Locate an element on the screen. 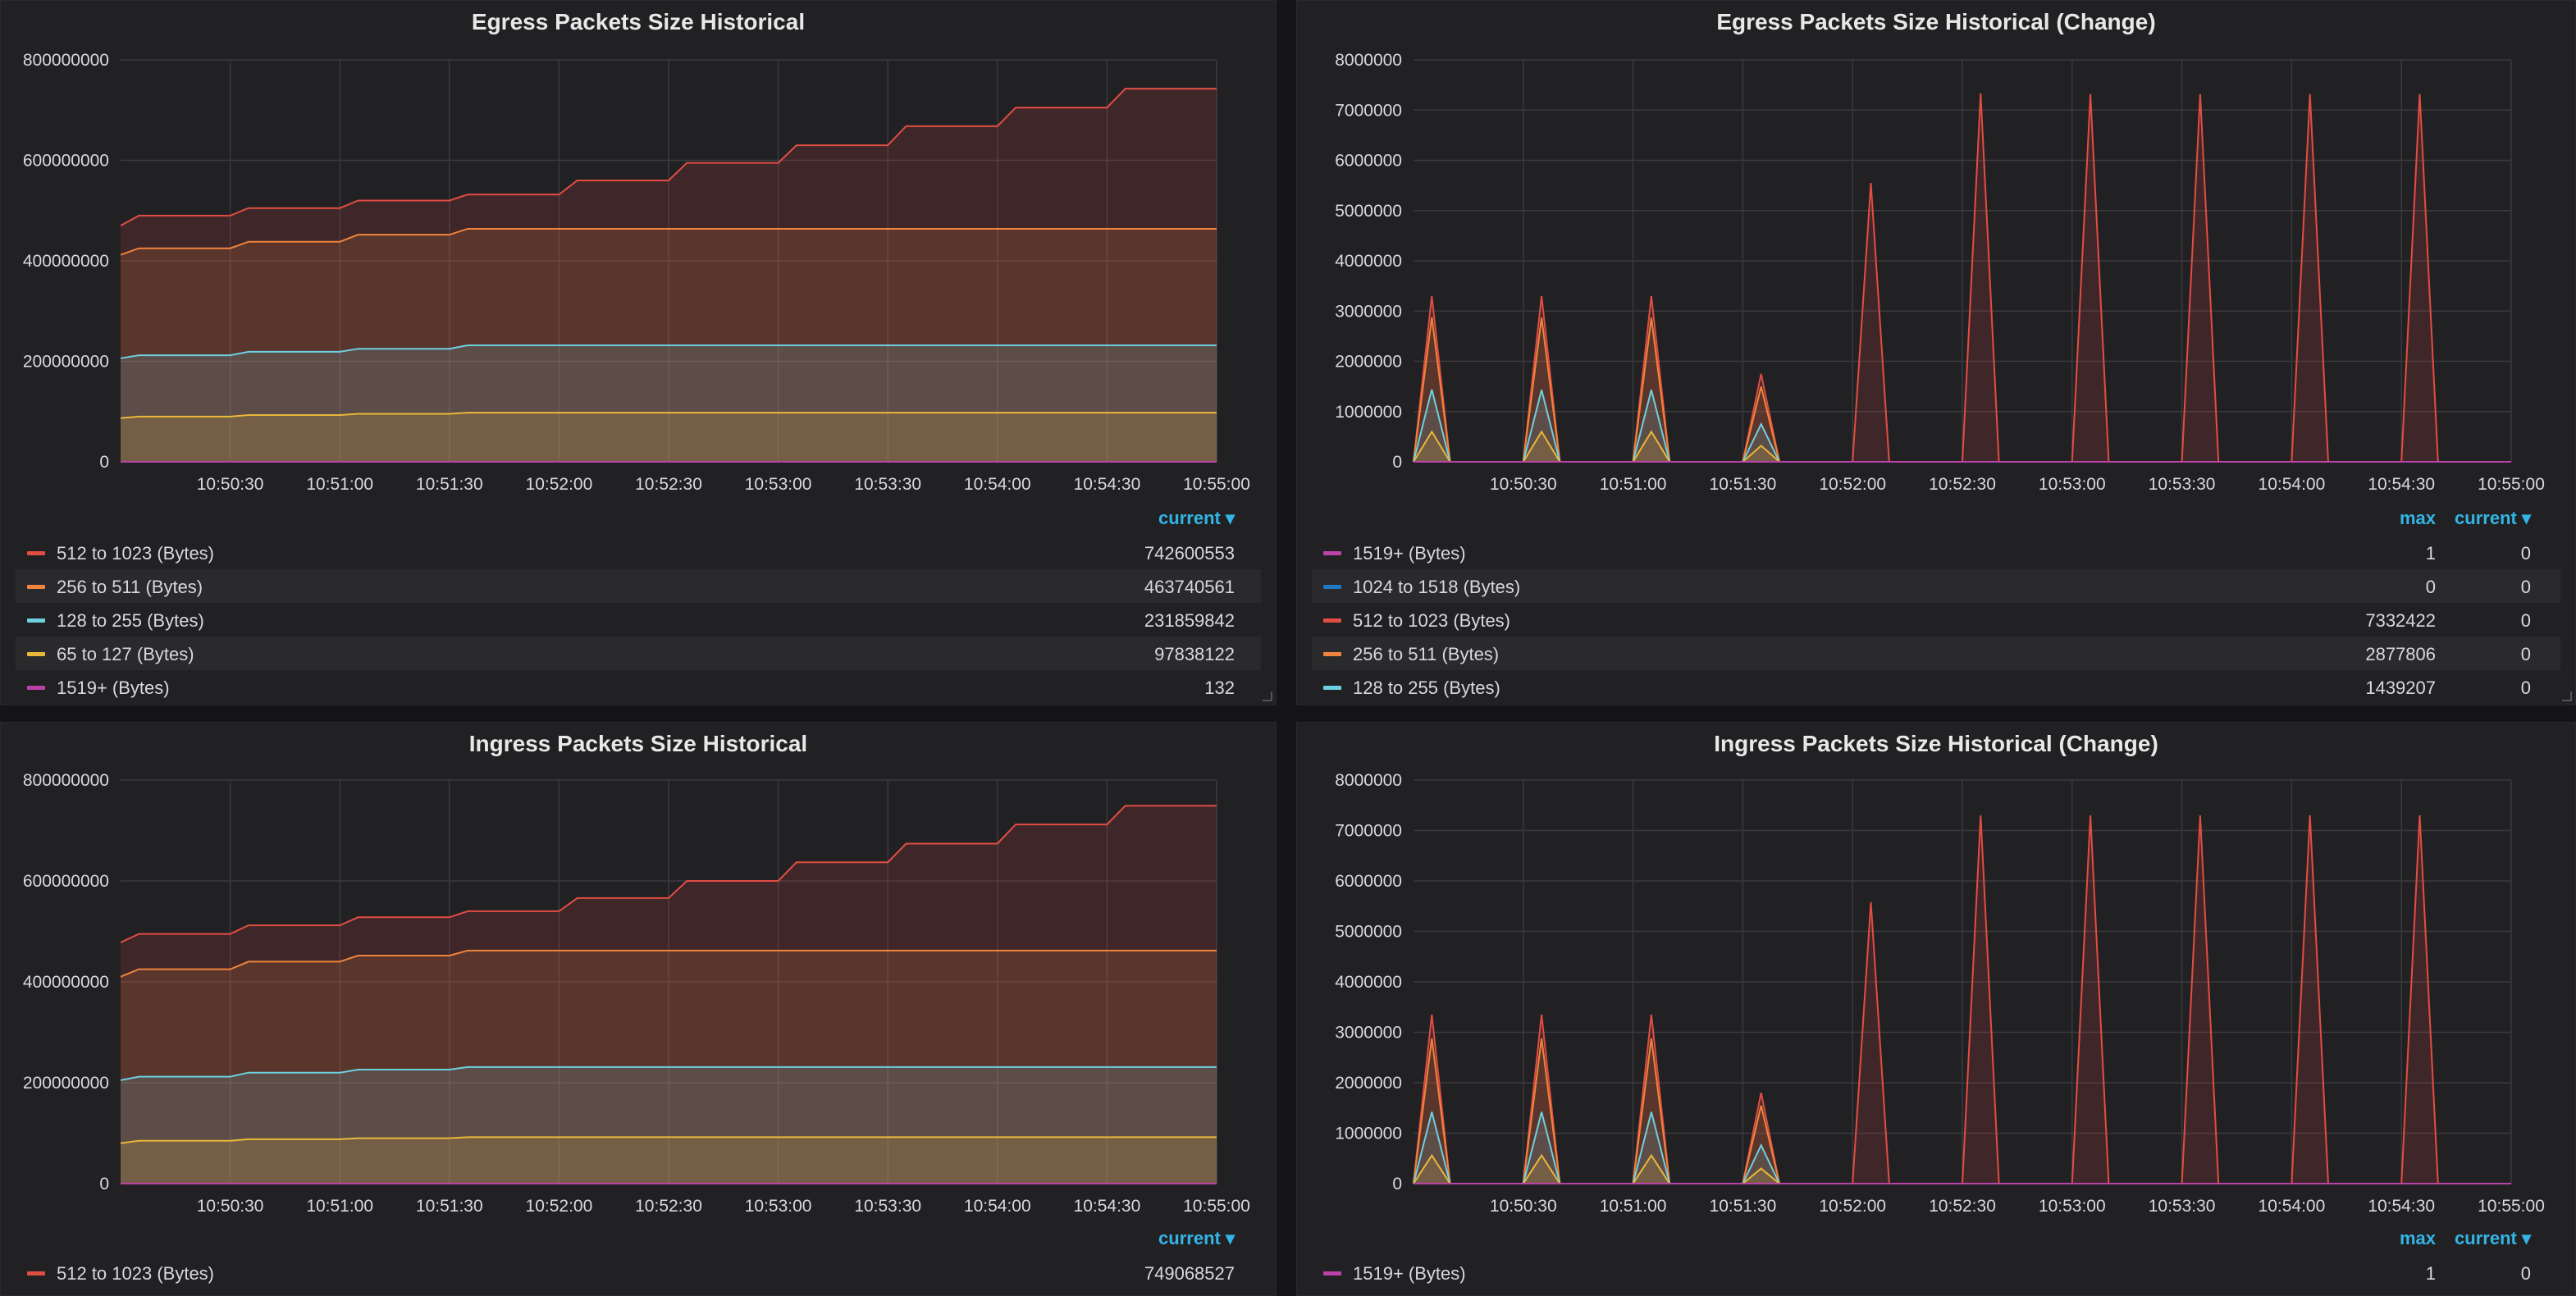  panel-title: Egress Packets Size Historical (Change) is located at coordinates (1936, 22).